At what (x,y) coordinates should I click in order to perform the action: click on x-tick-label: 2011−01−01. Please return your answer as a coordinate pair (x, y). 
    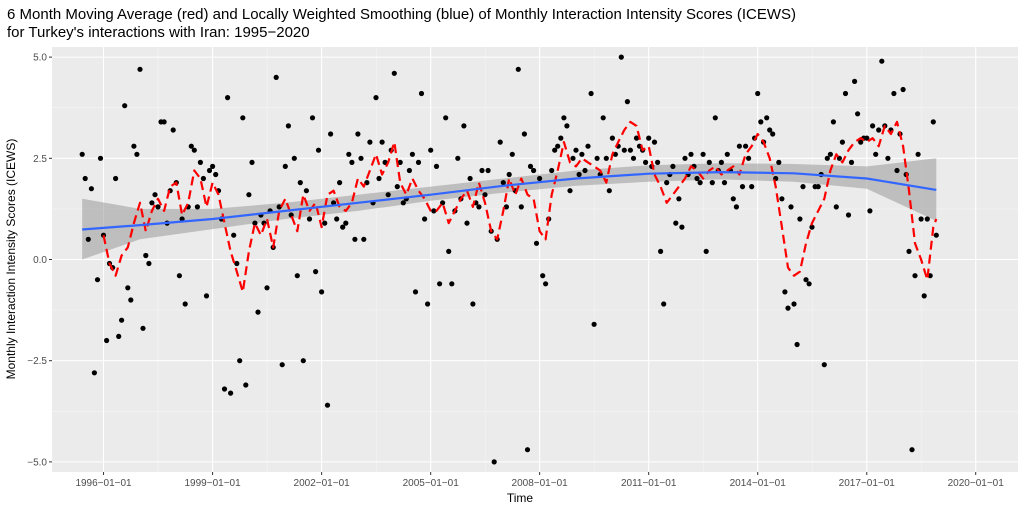
    Looking at the image, I should click on (649, 483).